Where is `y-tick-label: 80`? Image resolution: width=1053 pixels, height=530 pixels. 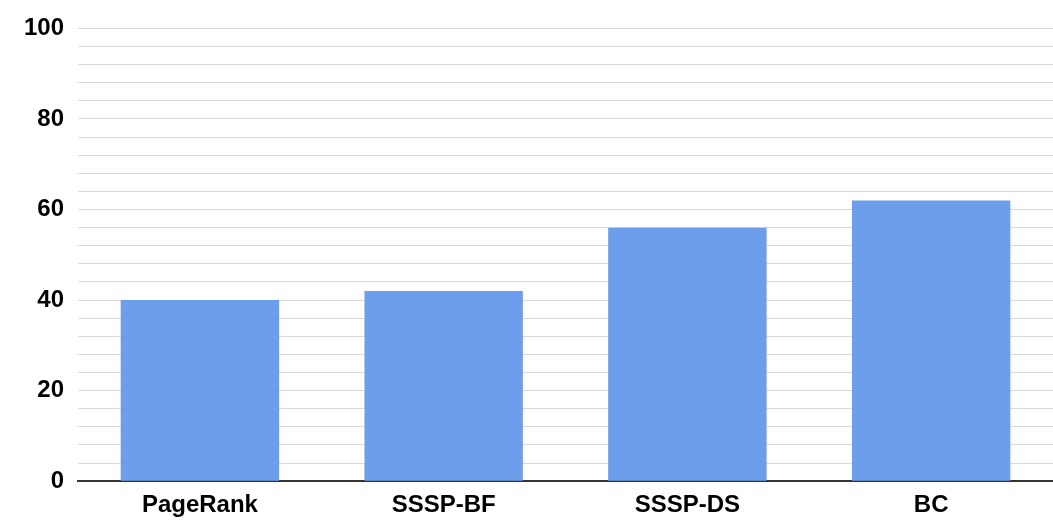 y-tick-label: 80 is located at coordinates (51, 117).